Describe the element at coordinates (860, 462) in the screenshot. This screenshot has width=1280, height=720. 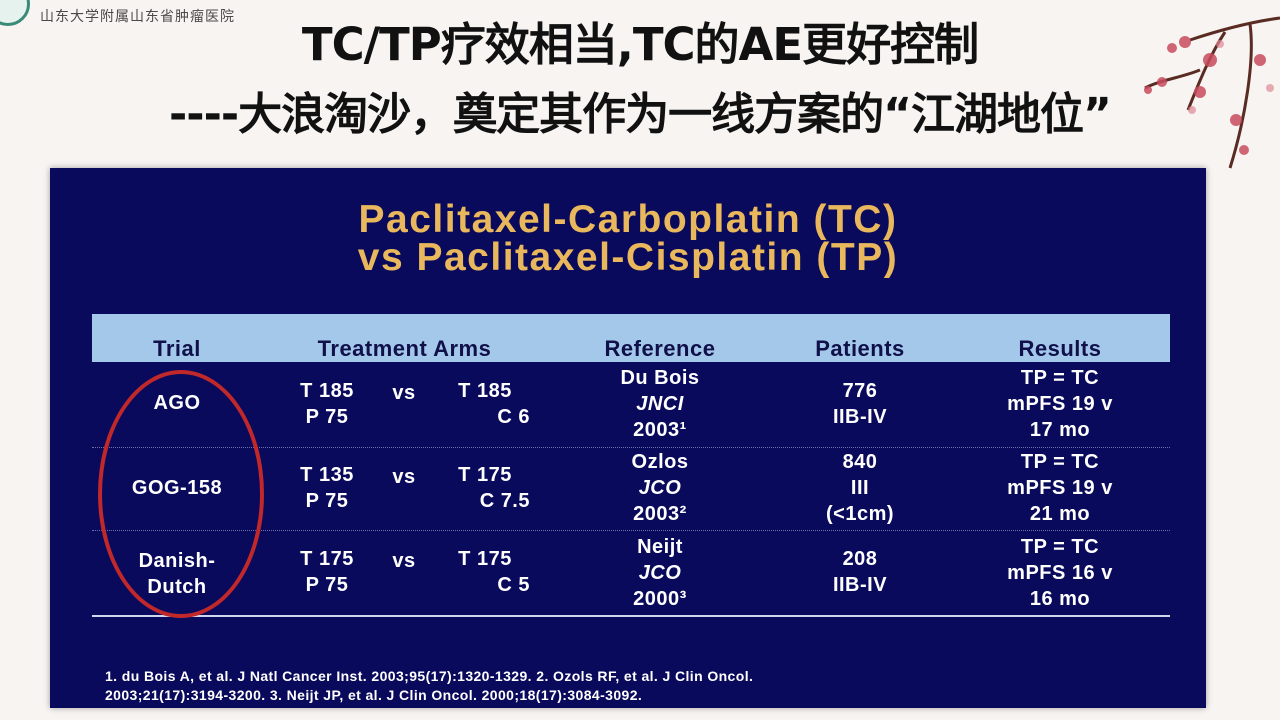
I see `patients-count: 840` at that location.